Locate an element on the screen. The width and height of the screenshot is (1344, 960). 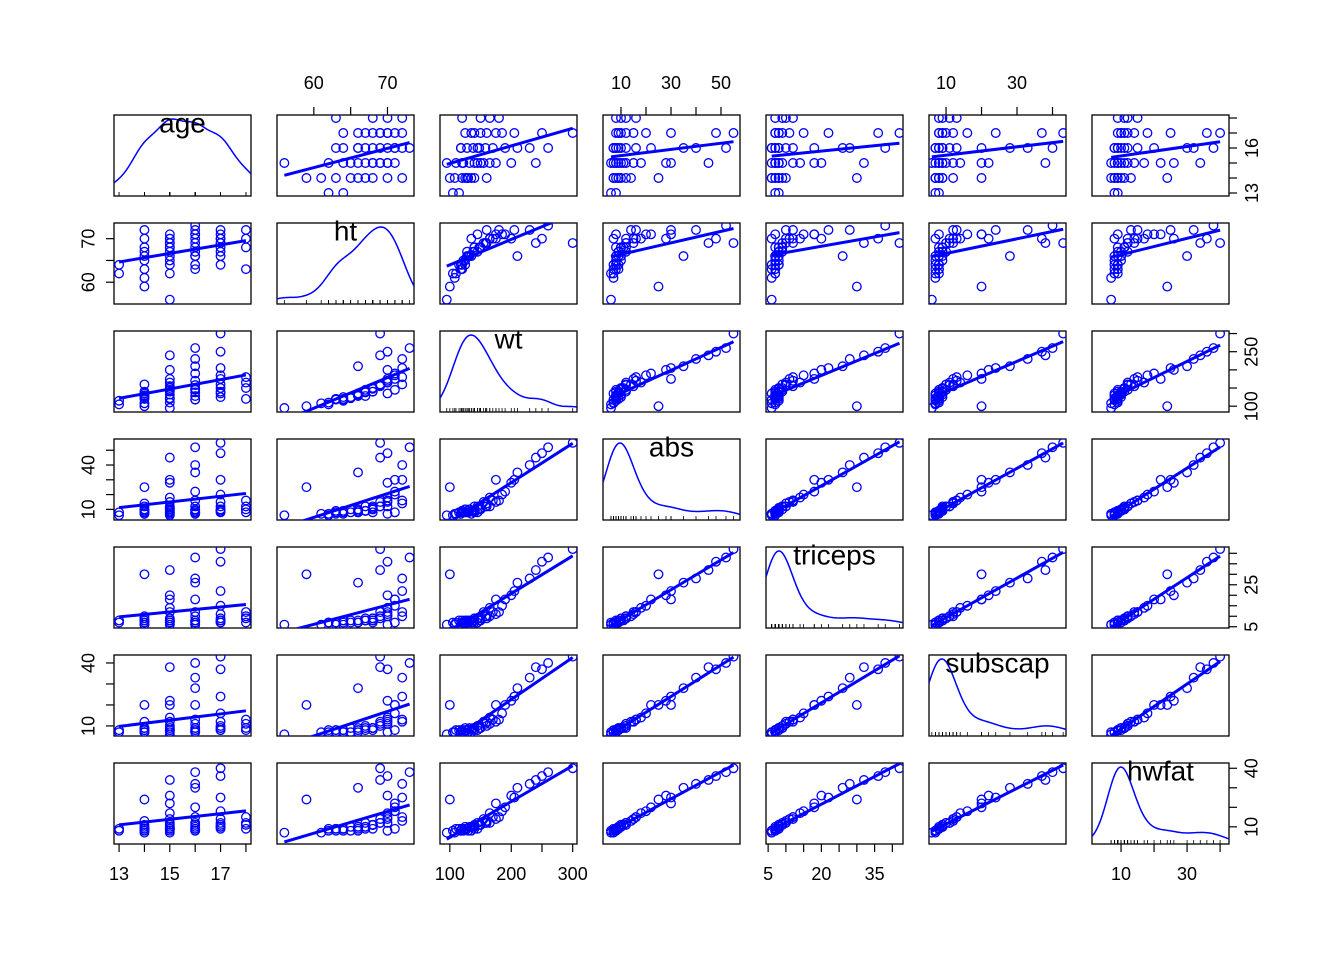
y-tick-label: 13 is located at coordinates (1252, 193).